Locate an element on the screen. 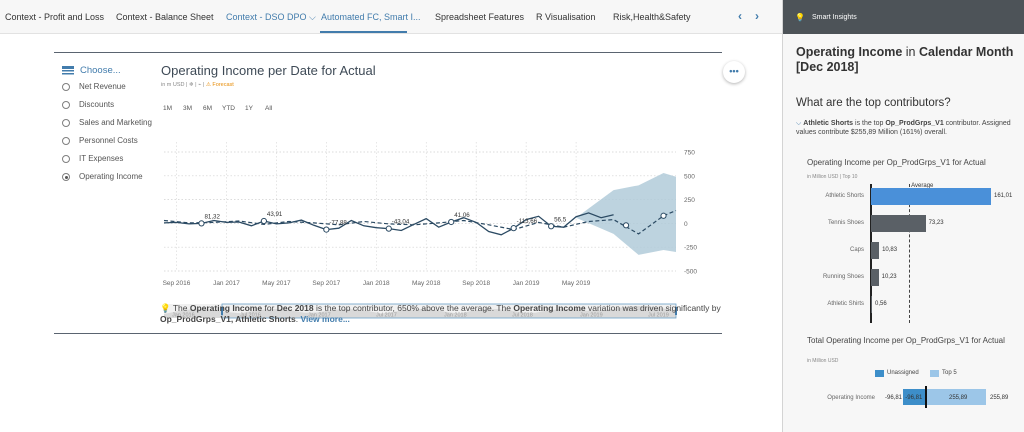  zoom-6m-button: 6M is located at coordinates (208, 108).